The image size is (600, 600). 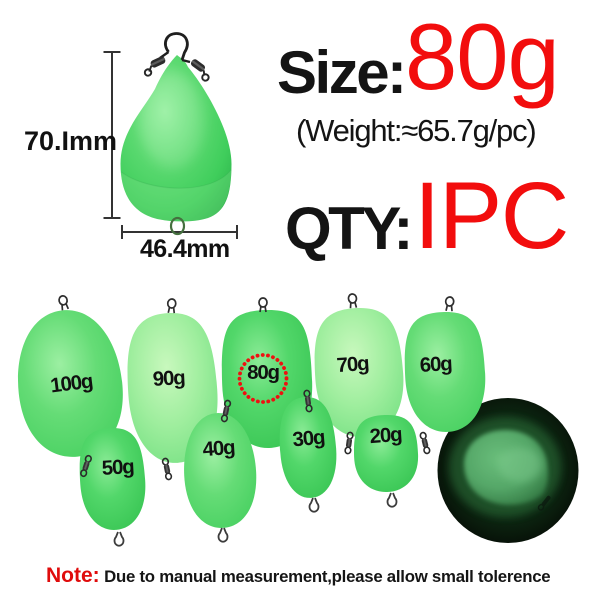 I want to click on svg-text: 50g, so click(x=118, y=467).